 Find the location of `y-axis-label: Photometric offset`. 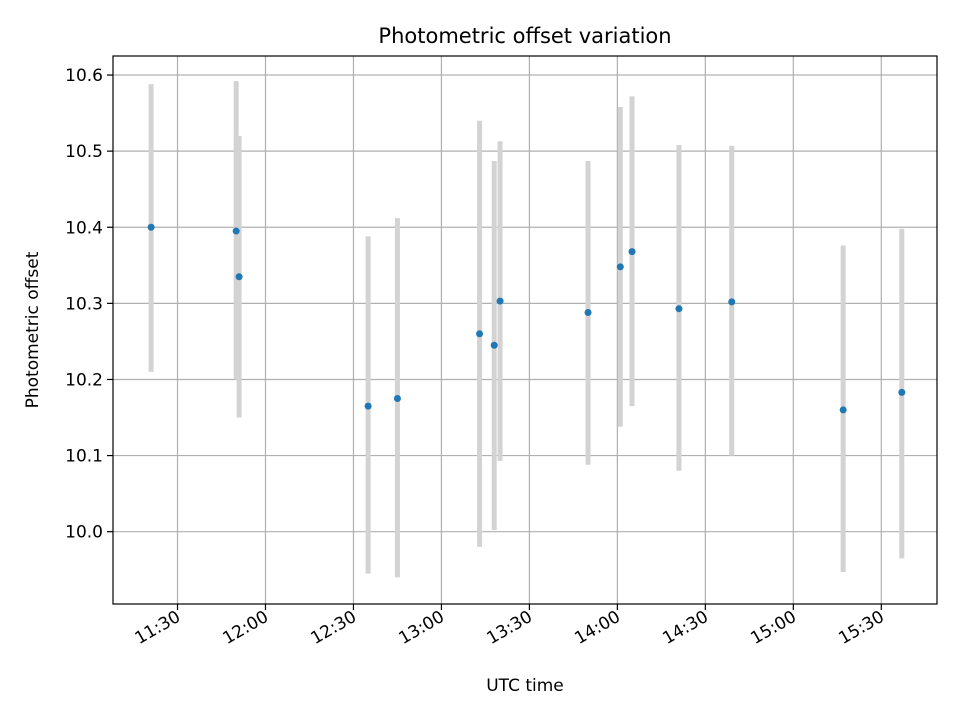

y-axis-label: Photometric offset is located at coordinates (33, 329).